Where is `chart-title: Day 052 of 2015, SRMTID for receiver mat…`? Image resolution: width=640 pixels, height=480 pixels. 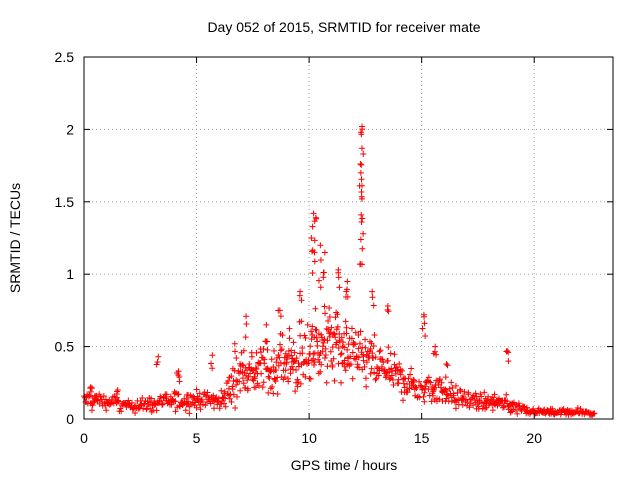 chart-title: Day 052 of 2015, SRMTID for receiver mat… is located at coordinates (343, 27).